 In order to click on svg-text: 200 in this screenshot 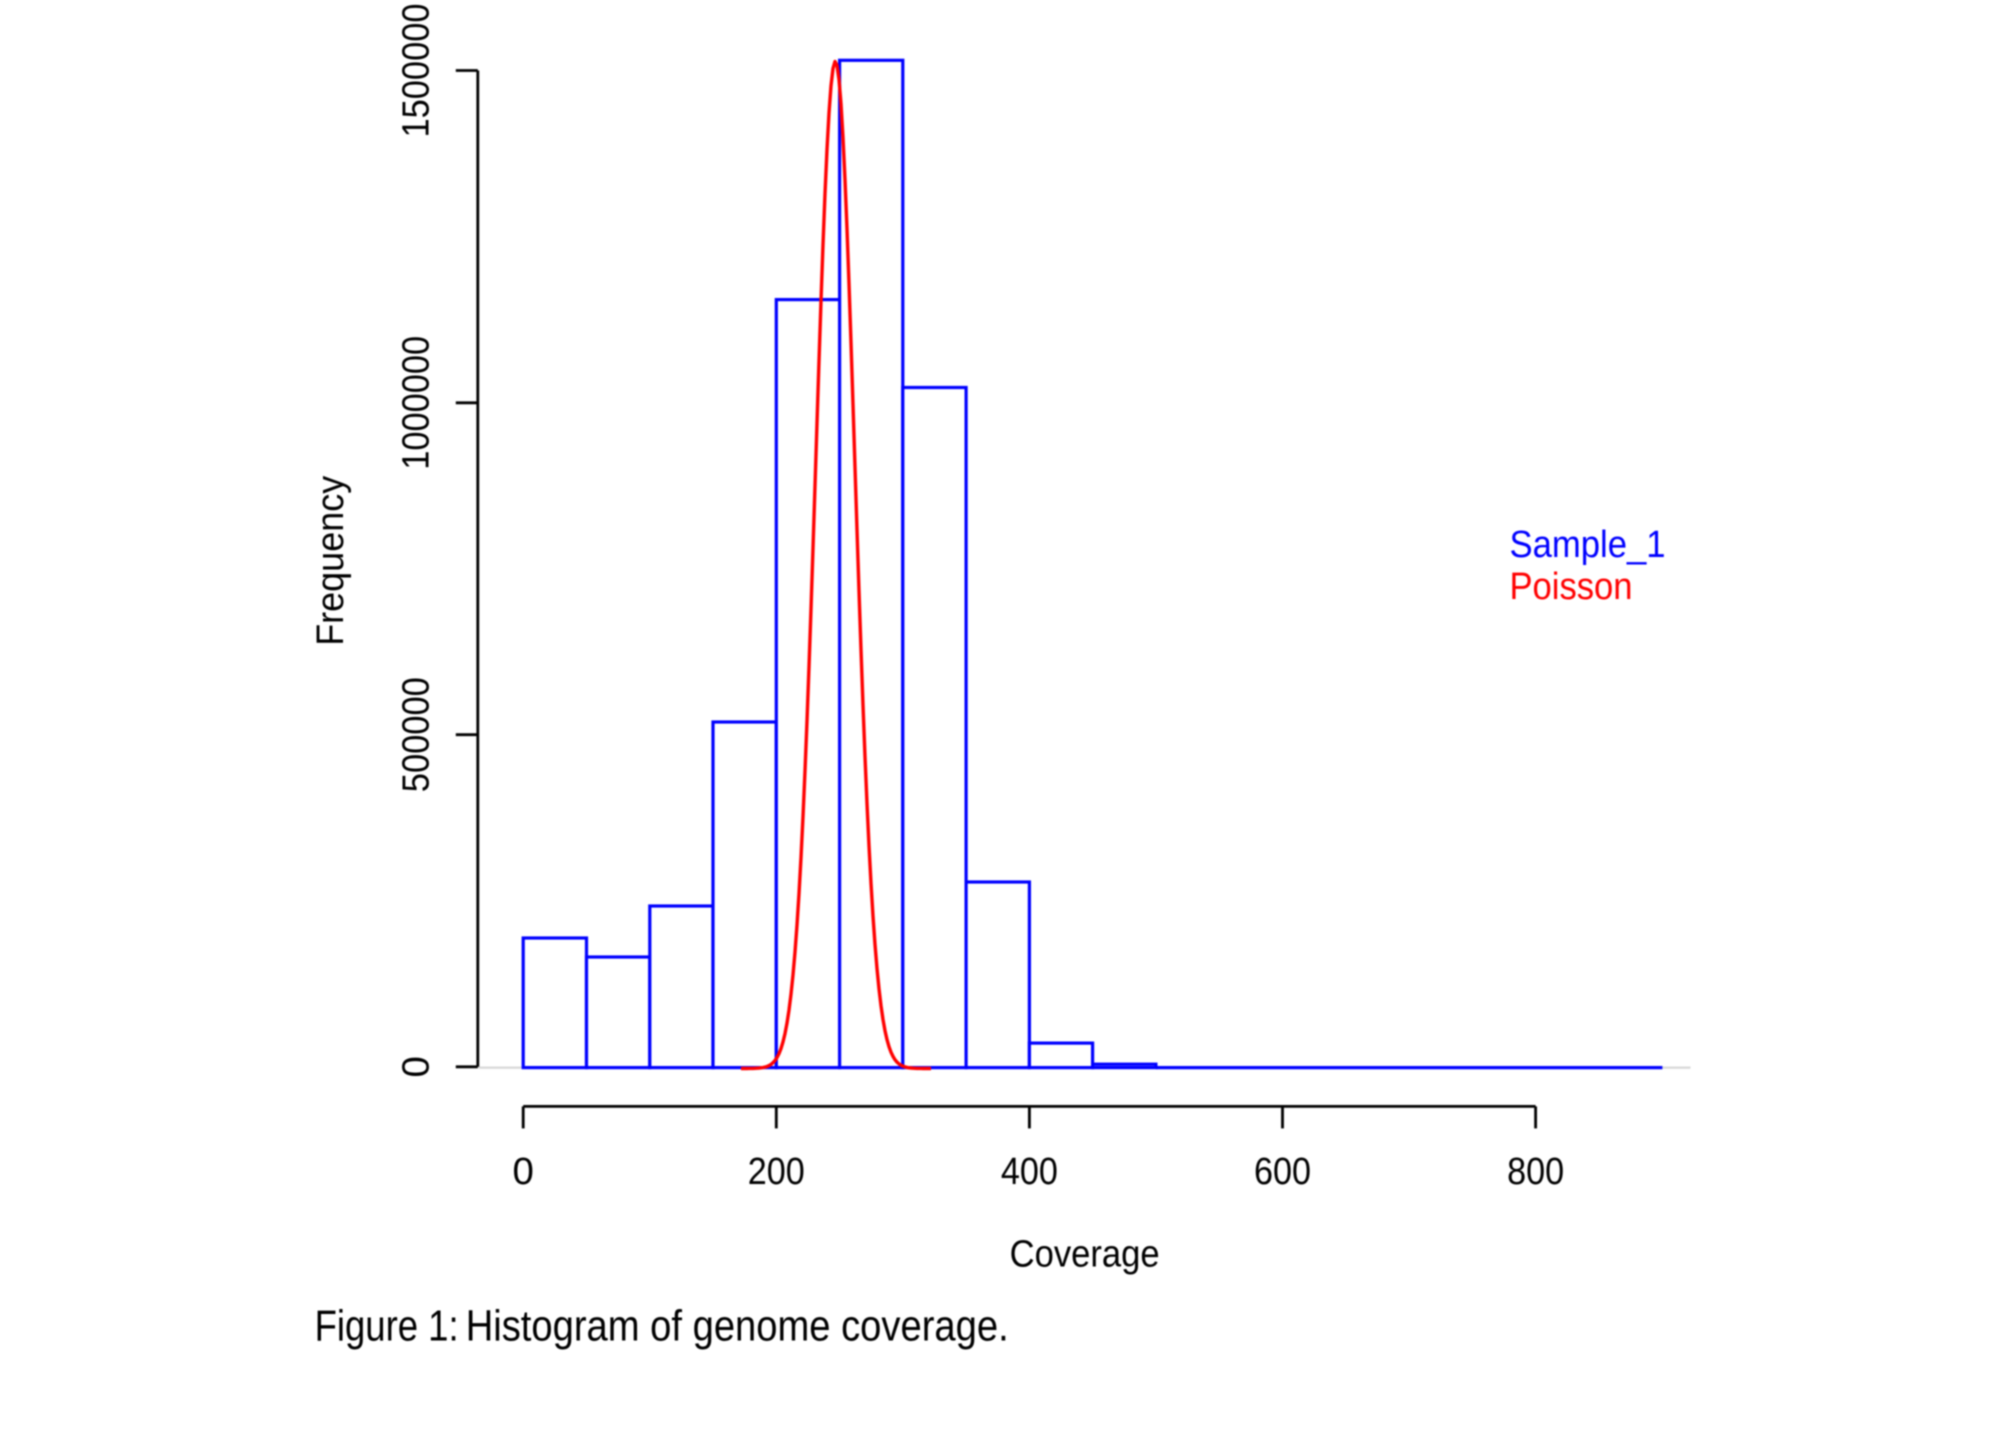, I will do `click(776, 1171)`.